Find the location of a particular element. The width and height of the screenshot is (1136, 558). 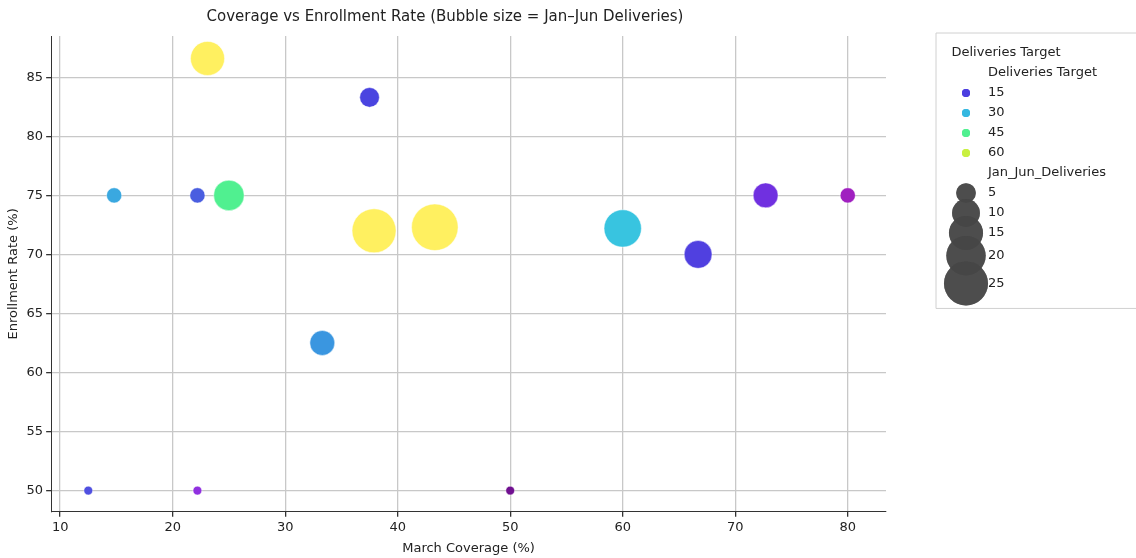

x-tick-label: 10 is located at coordinates (60, 526).